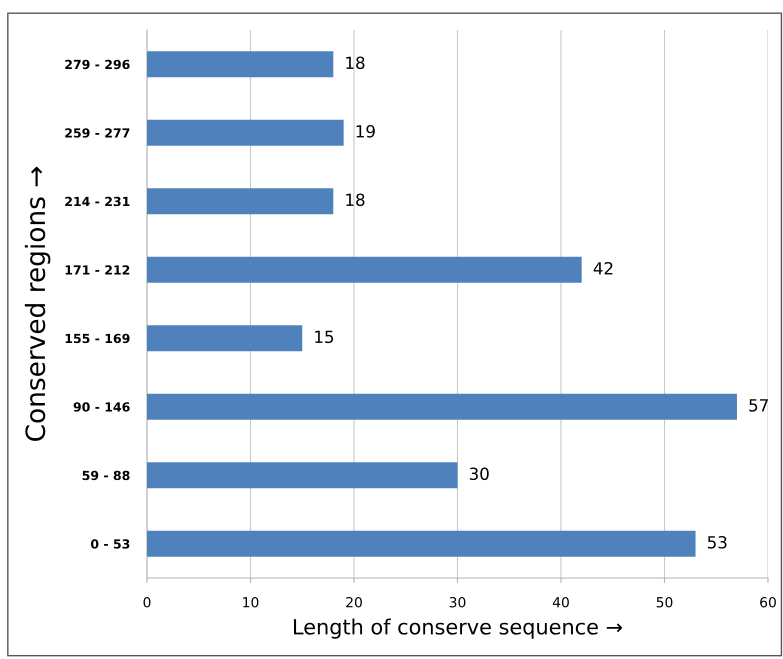 Image resolution: width=783 pixels, height=659 pixels. What do you see at coordinates (106, 475) in the screenshot?
I see `y-tick-label: 59 - 88` at bounding box center [106, 475].